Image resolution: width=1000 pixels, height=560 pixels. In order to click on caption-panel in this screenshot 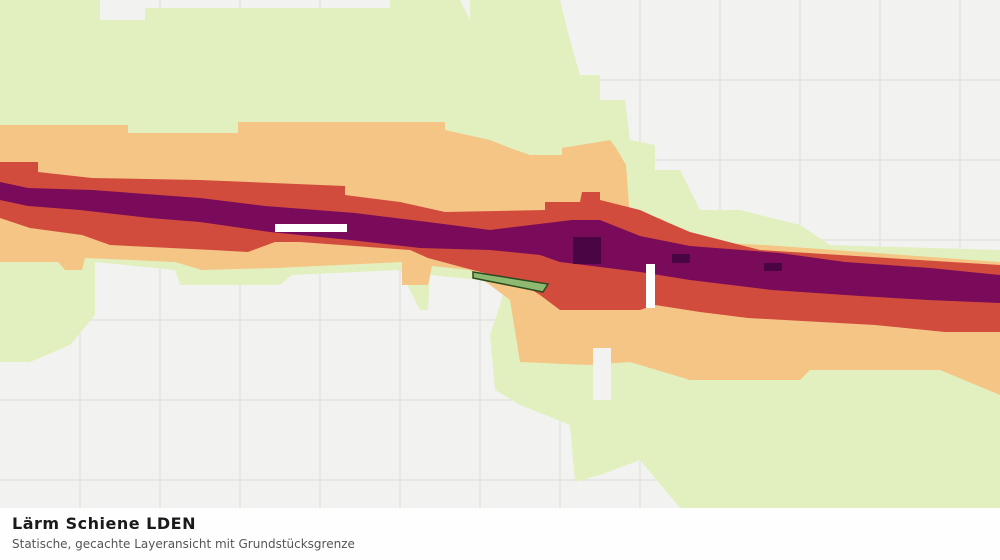, I will do `click(500, 534)`.